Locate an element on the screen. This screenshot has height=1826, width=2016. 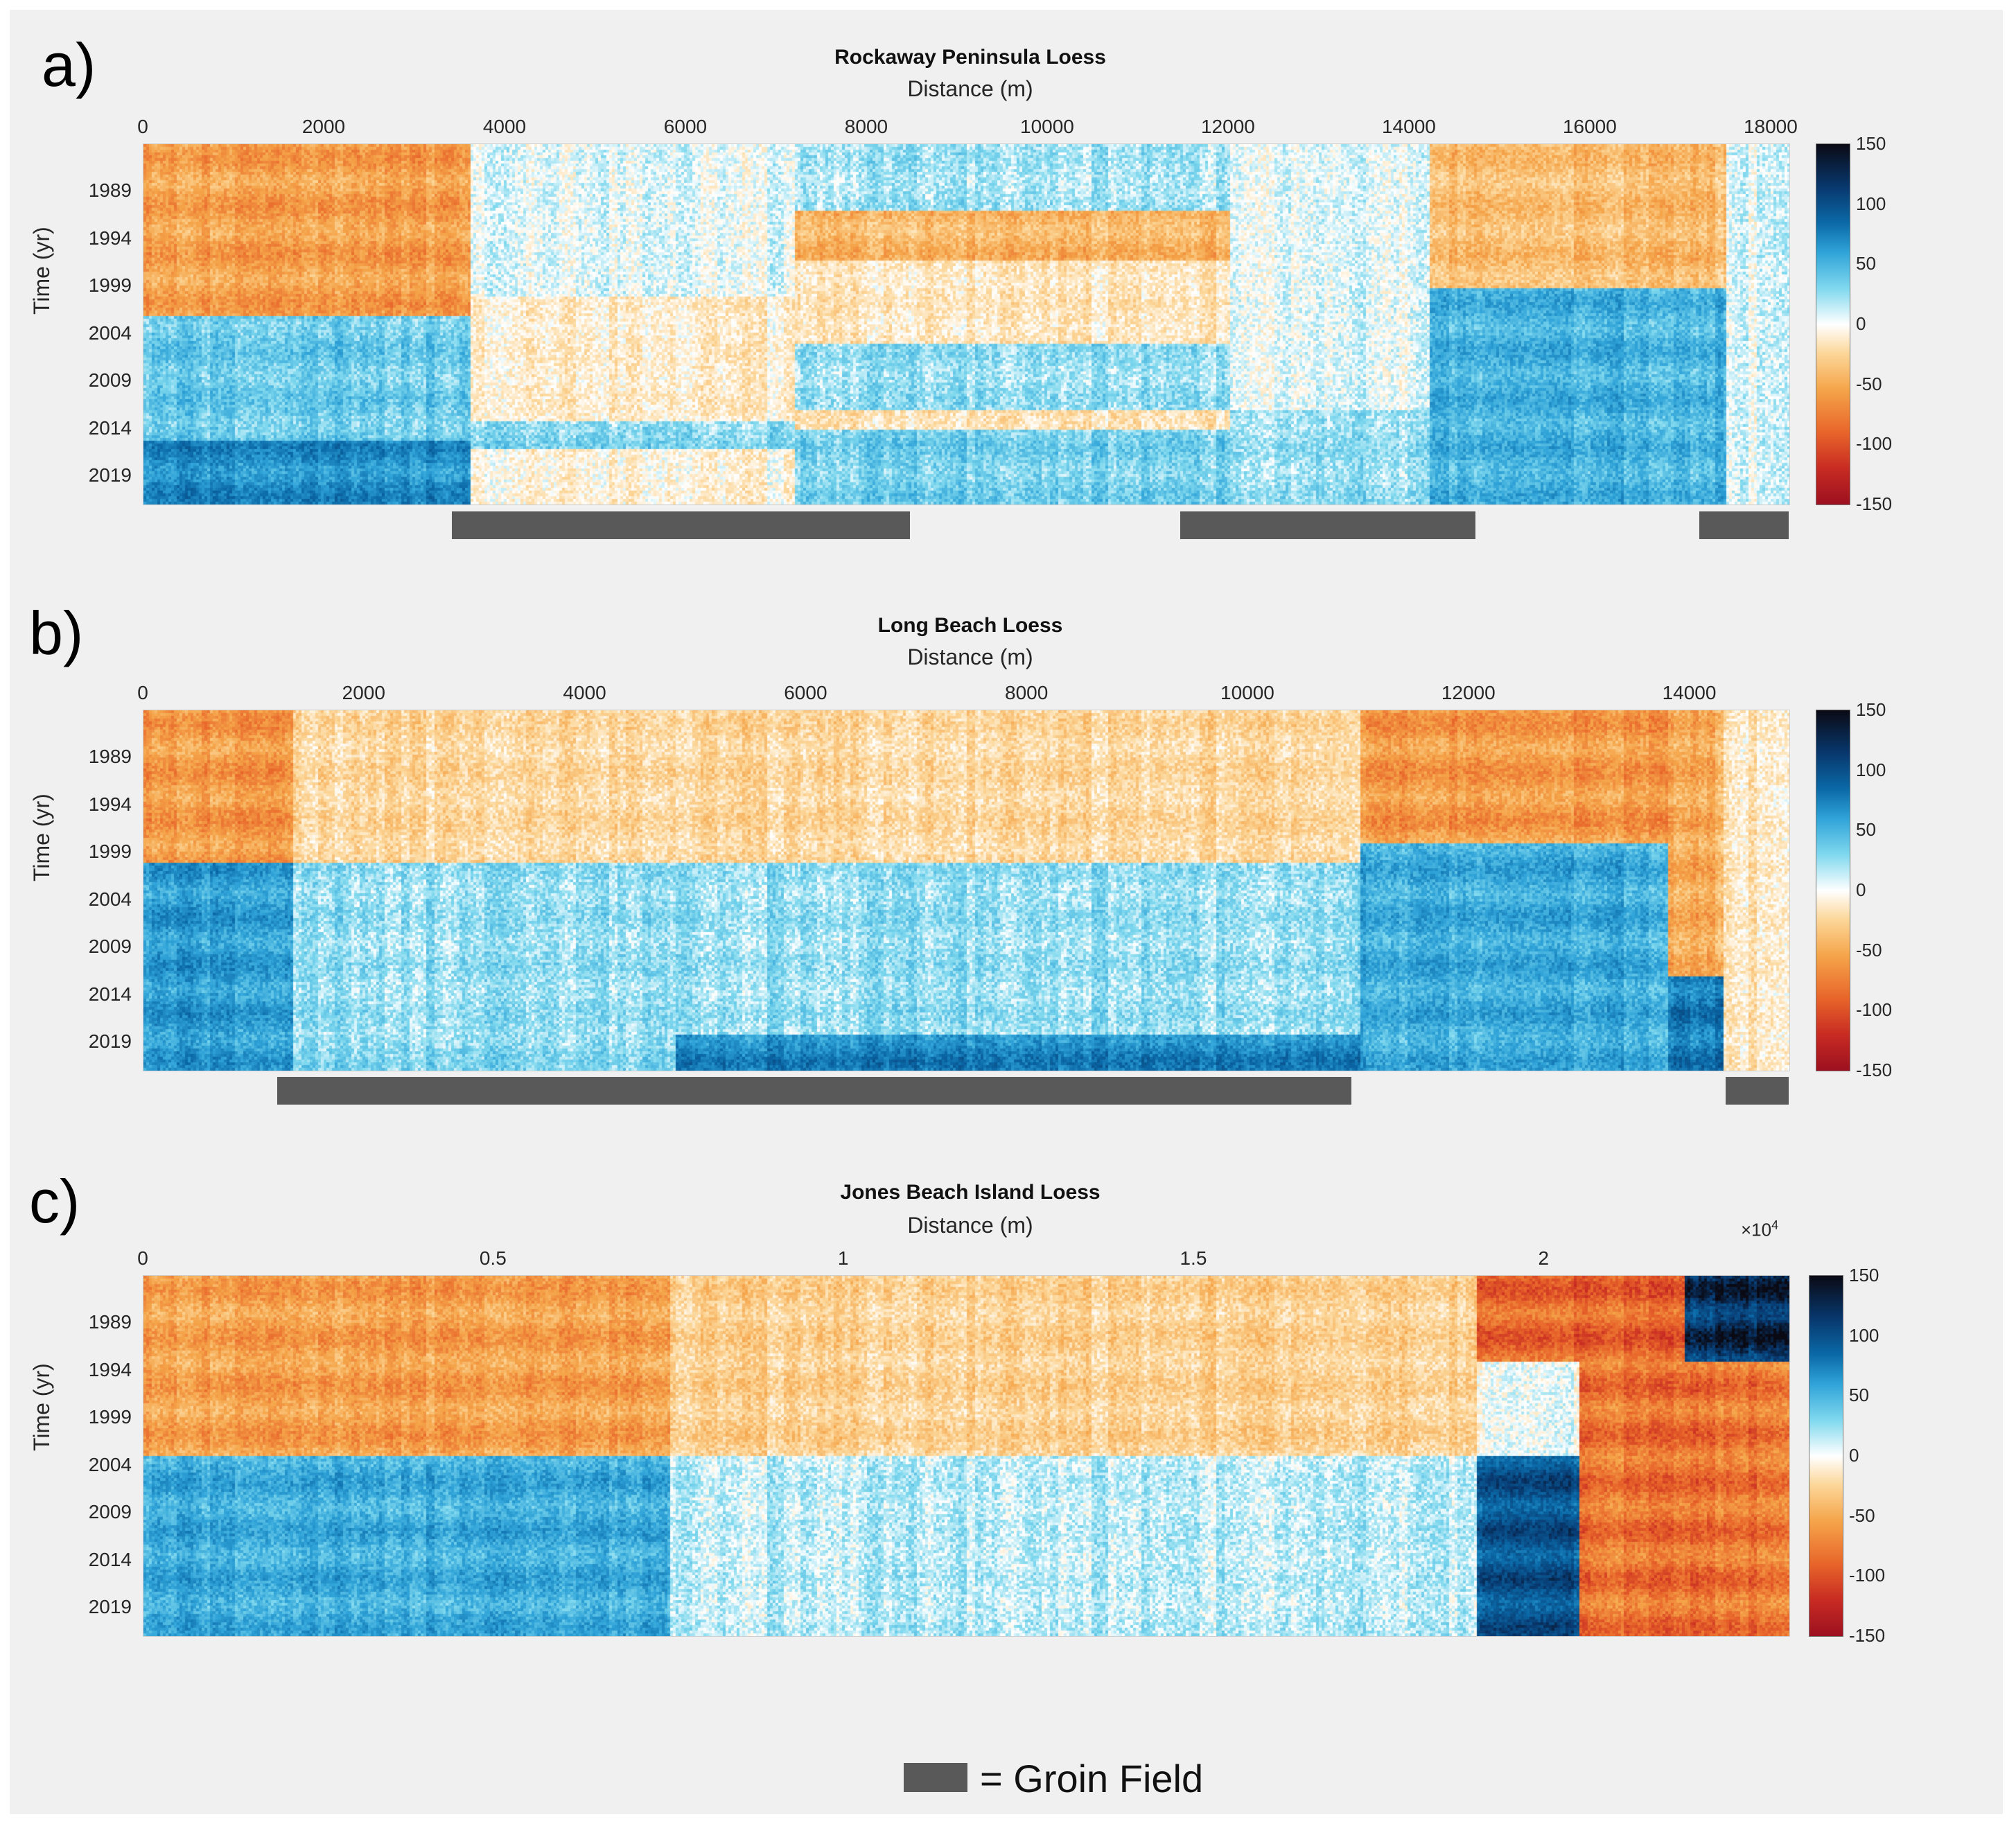
x-tick-label: 0.5 is located at coordinates (493, 1258).